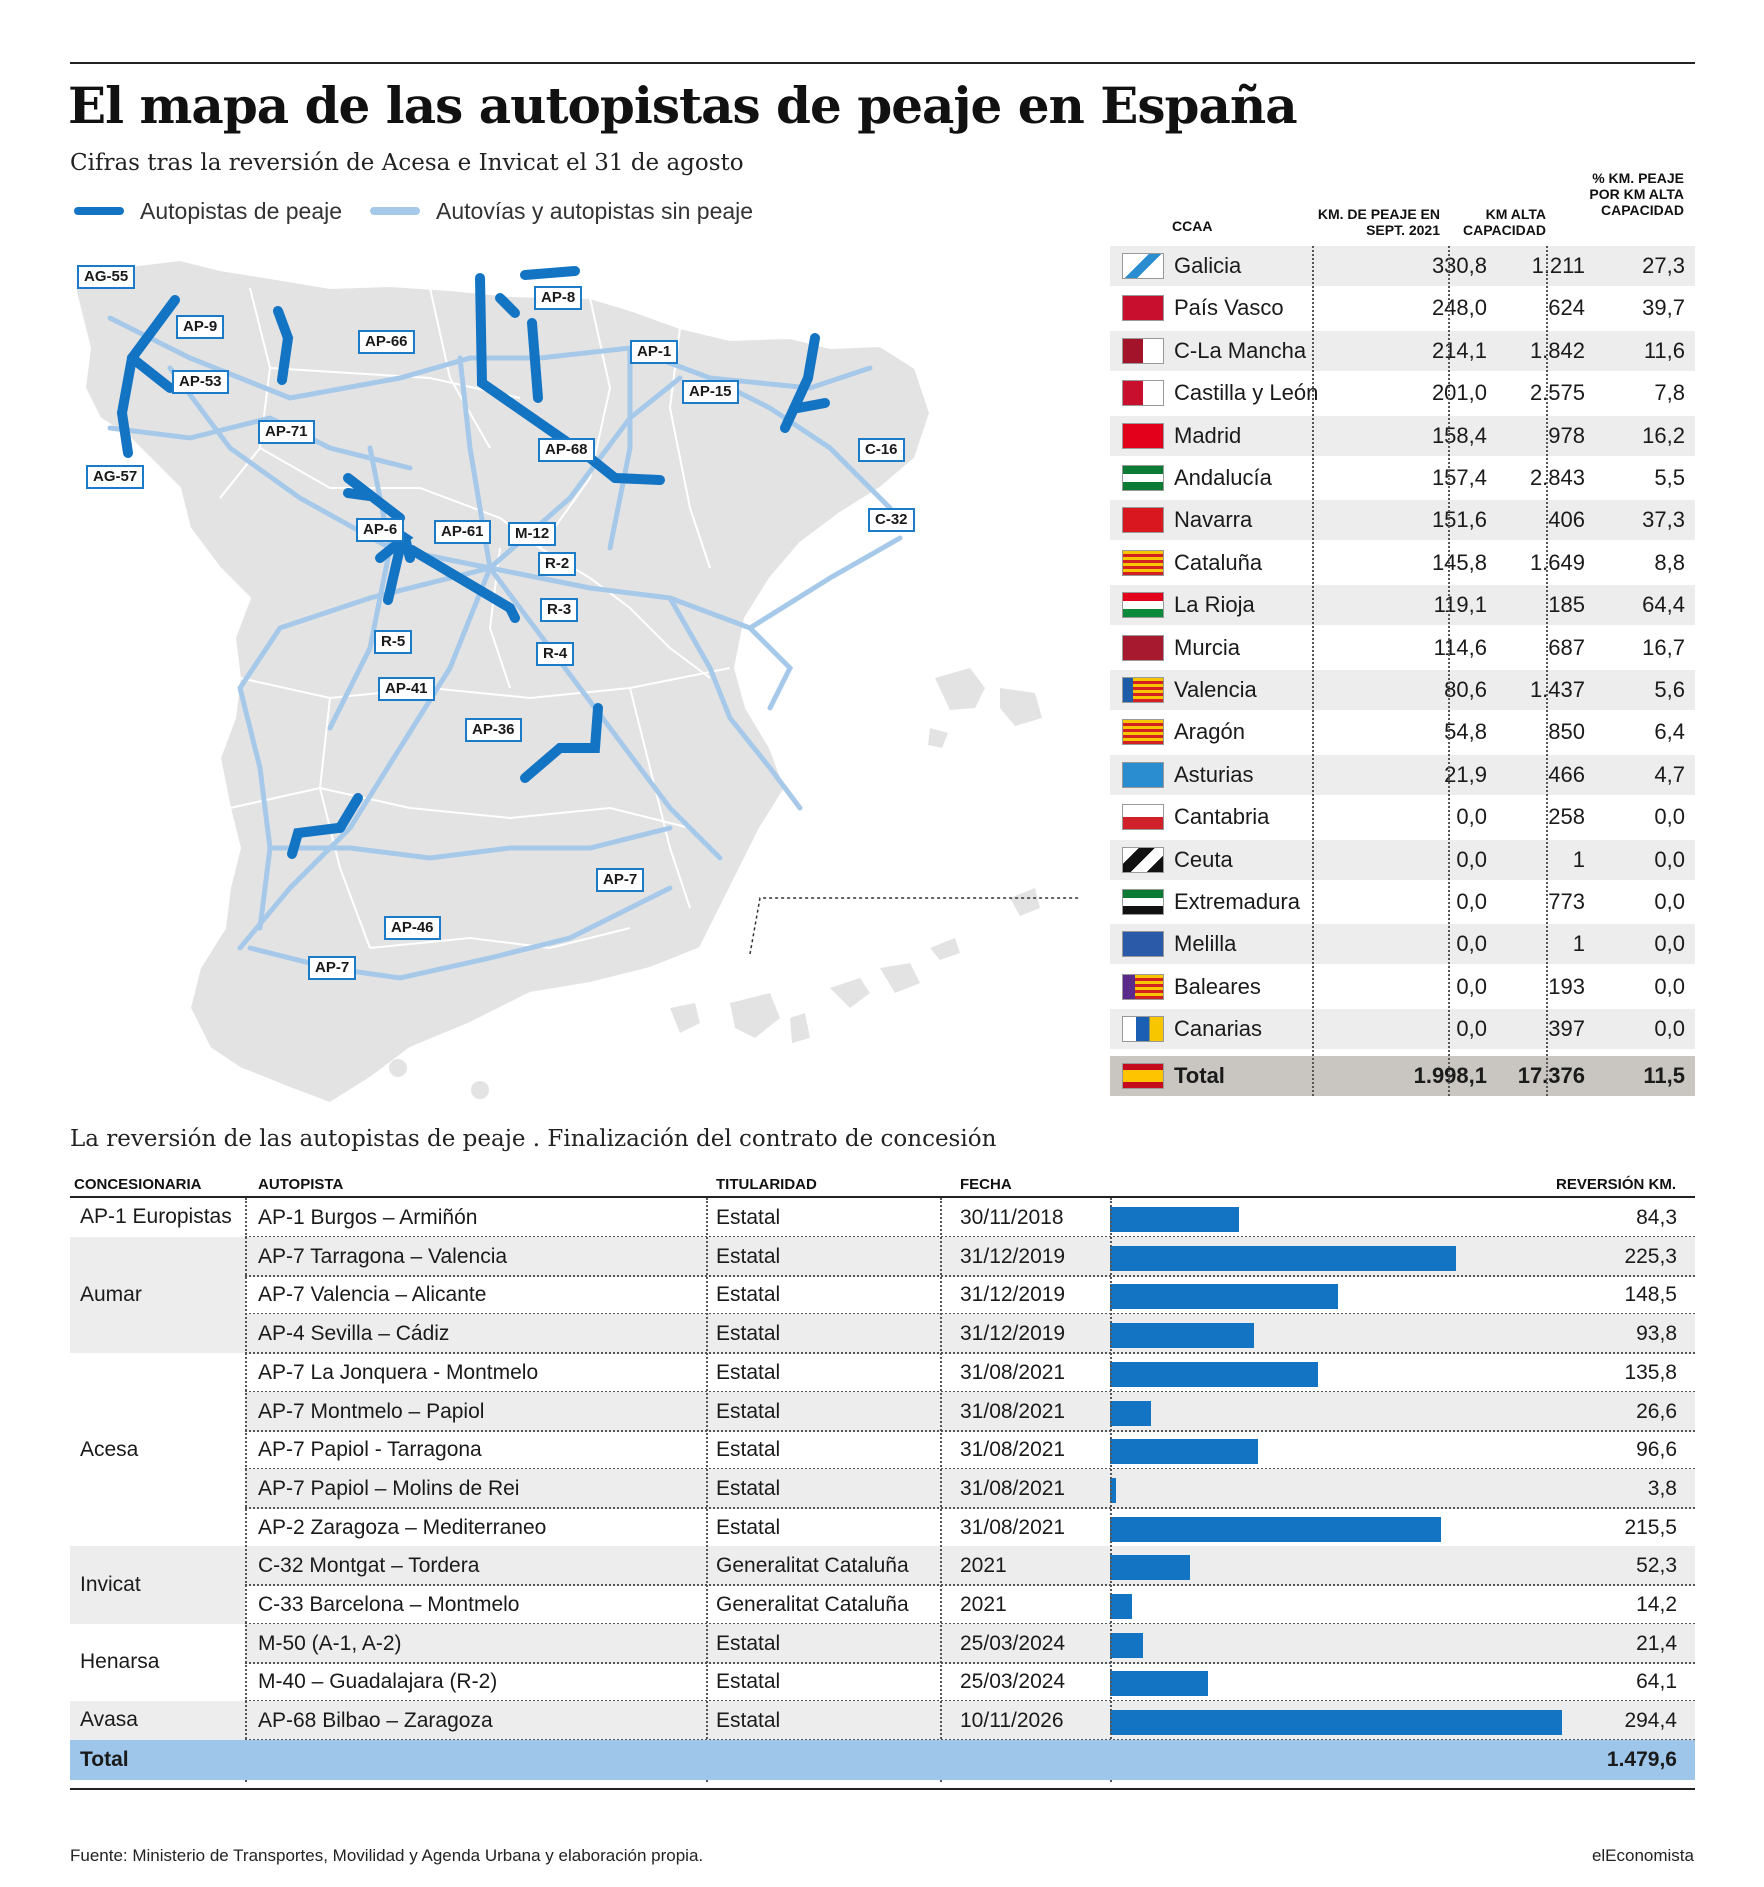 Image resolution: width=1764 pixels, height=1887 pixels. I want to click on region-borders, so click(475, 618).